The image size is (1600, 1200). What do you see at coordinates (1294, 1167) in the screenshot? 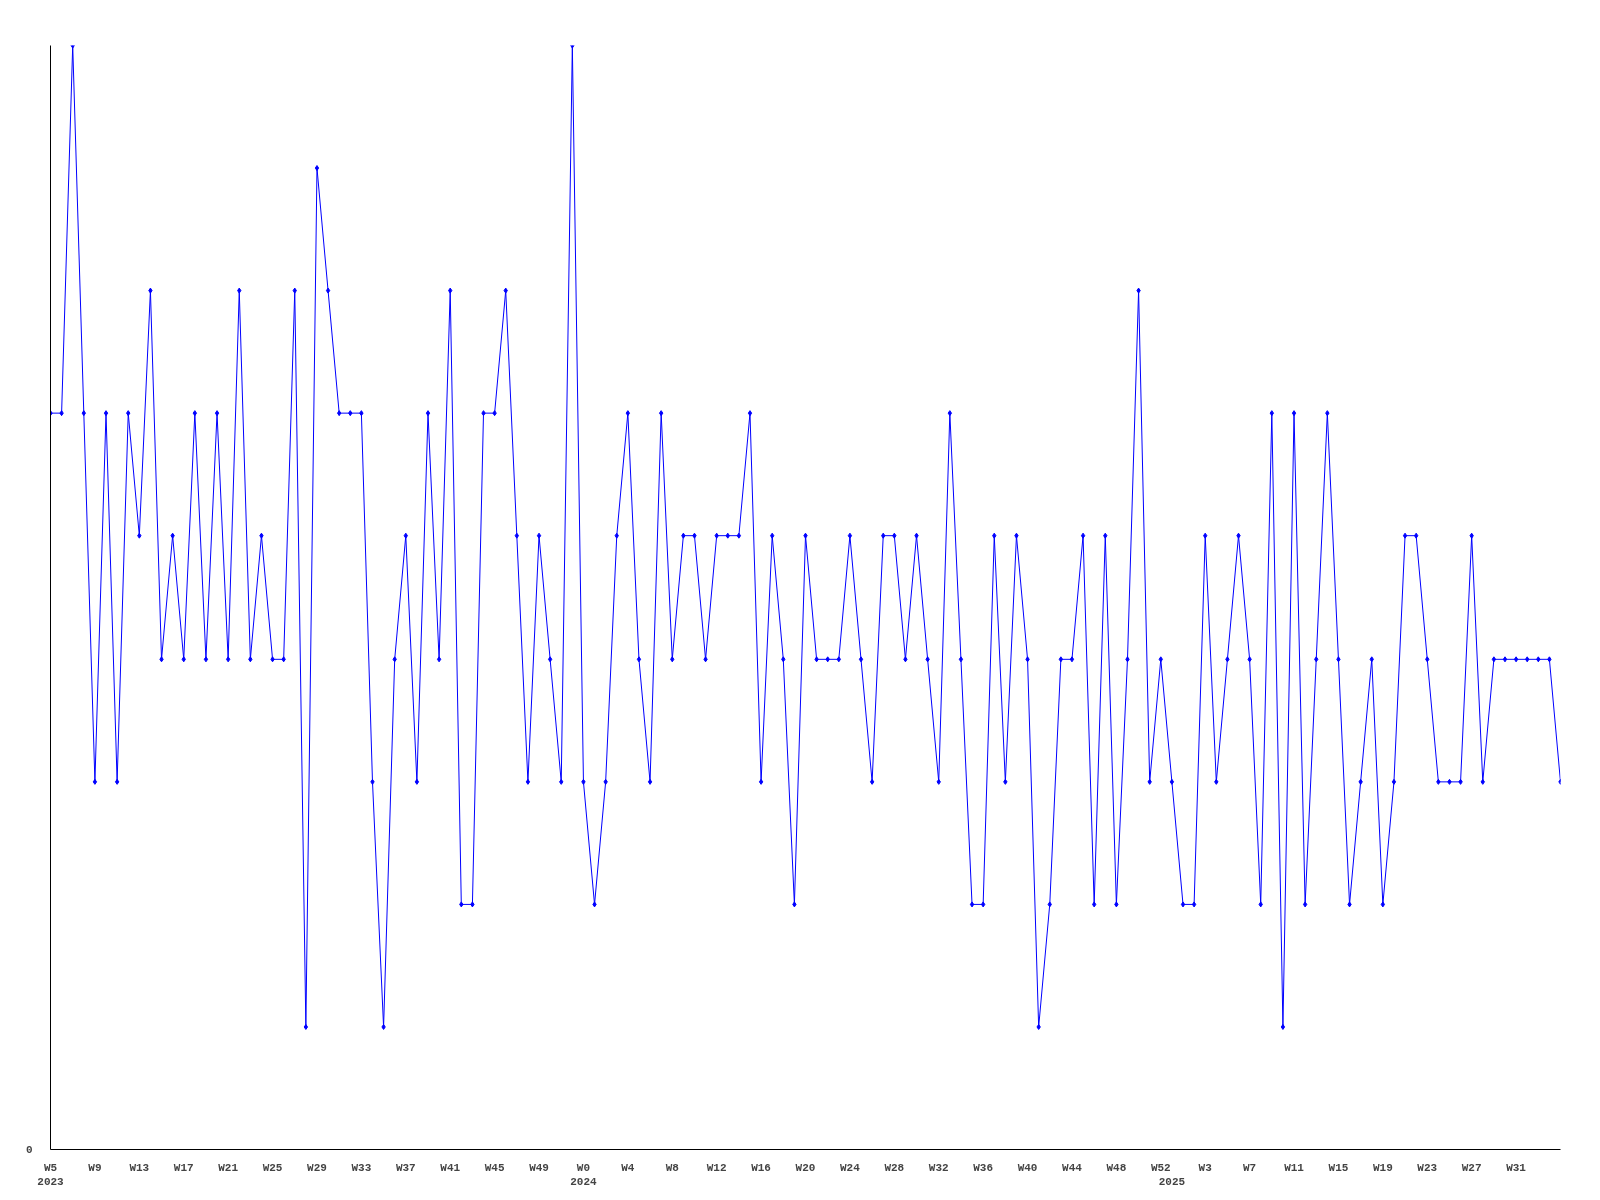
I see `x-tick-label: W11` at bounding box center [1294, 1167].